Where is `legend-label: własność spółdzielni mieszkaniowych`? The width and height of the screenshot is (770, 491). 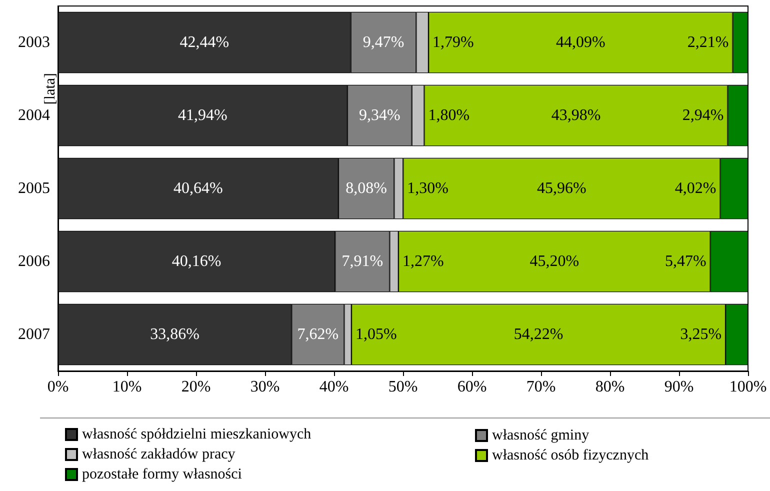
legend-label: własność spółdzielni mieszkaniowych is located at coordinates (197, 434).